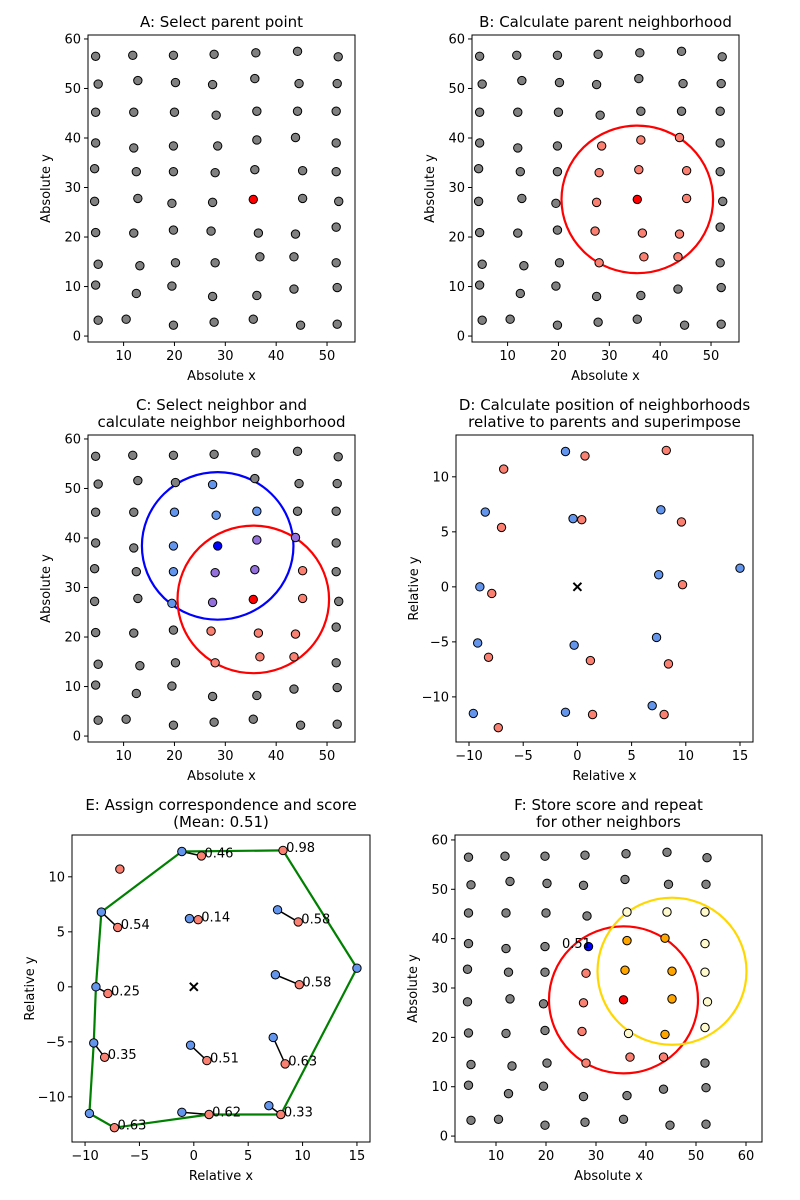 The height and width of the screenshot is (1200, 800). What do you see at coordinates (600, 188) in the screenshot?
I see `plot-area` at bounding box center [600, 188].